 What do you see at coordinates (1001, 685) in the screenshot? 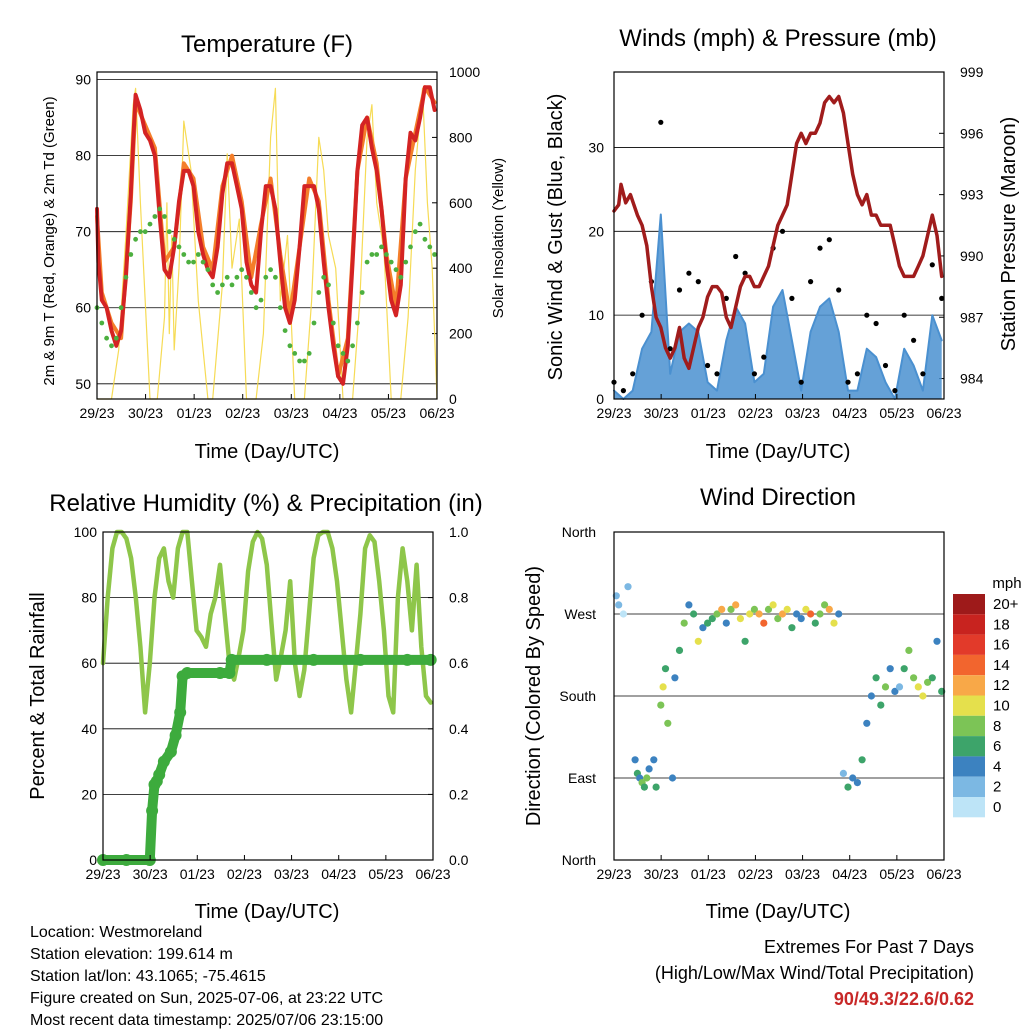
I see `legend-label: 12` at bounding box center [1001, 685].